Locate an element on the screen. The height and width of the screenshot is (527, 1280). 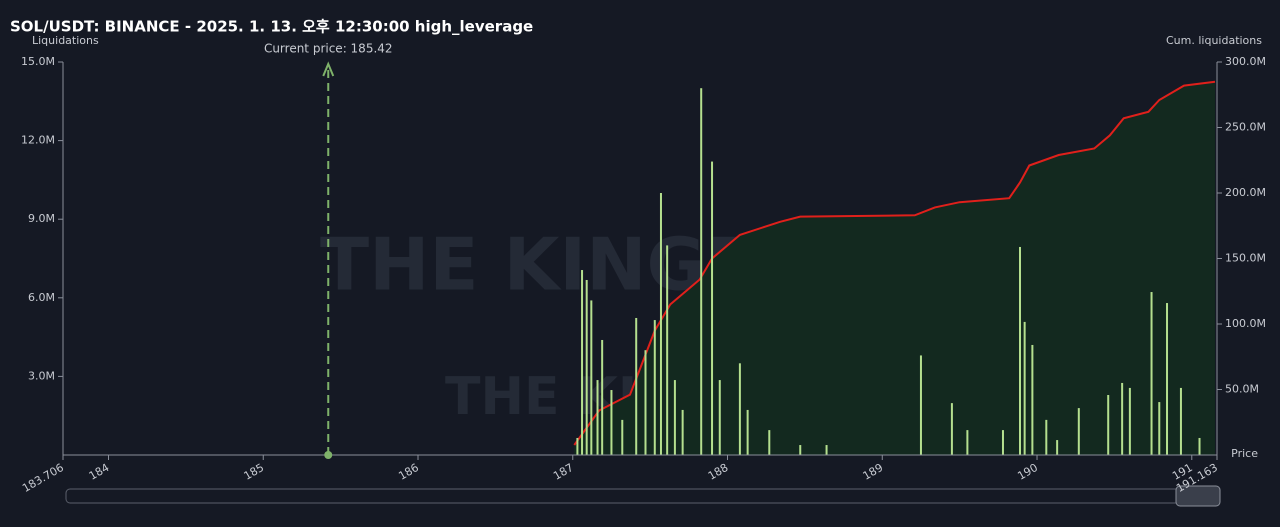
y2-tick-label: 50.0M is located at coordinates (1242, 389).